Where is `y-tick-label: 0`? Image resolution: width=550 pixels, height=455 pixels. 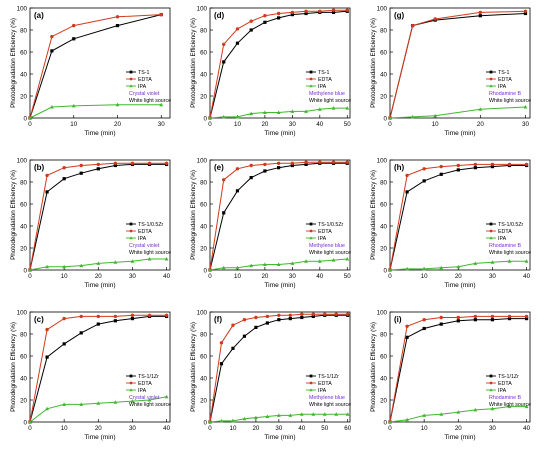
y-tick-label: 0 is located at coordinates (386, 422).